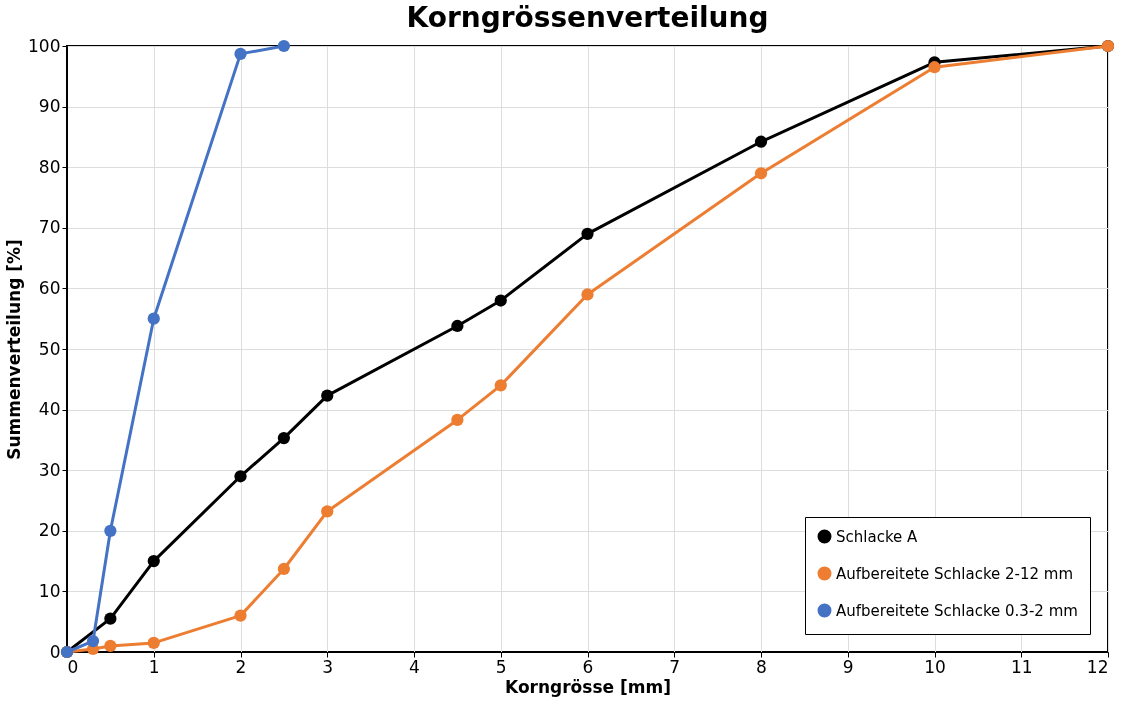 The height and width of the screenshot is (714, 1139). What do you see at coordinates (241, 666) in the screenshot?
I see `x-tick-label: 2` at bounding box center [241, 666].